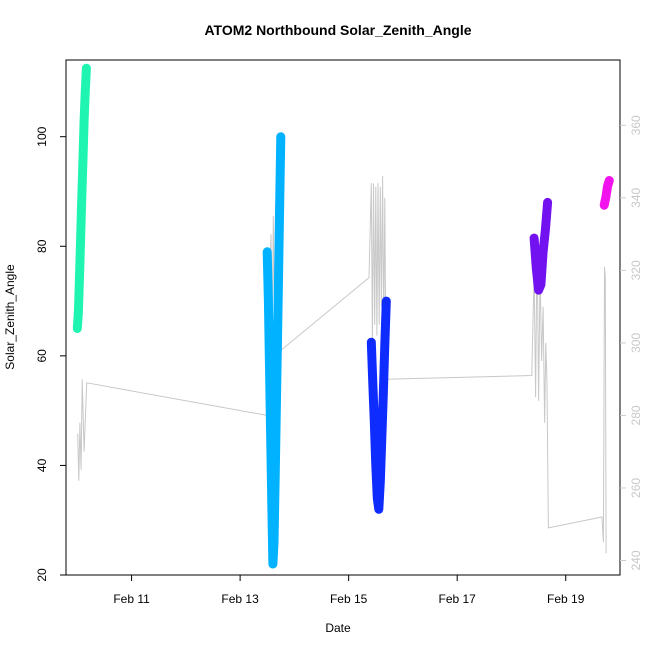 The width and height of the screenshot is (650, 650). What do you see at coordinates (10, 317) in the screenshot?
I see `y-axis-label: Solar_Zenith_Angle` at bounding box center [10, 317].